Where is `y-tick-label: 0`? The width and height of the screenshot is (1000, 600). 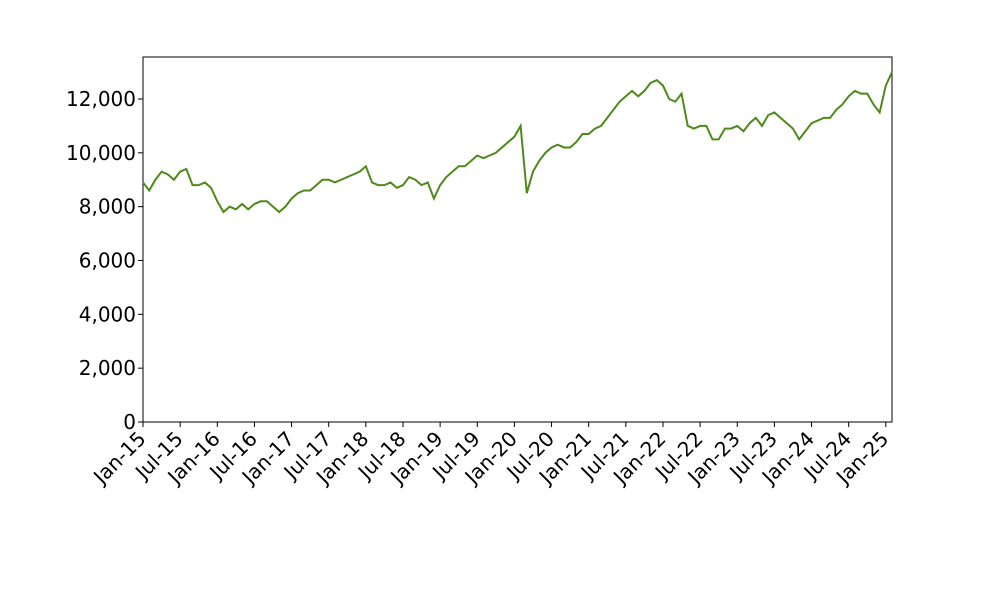 y-tick-label: 0 is located at coordinates (129, 422).